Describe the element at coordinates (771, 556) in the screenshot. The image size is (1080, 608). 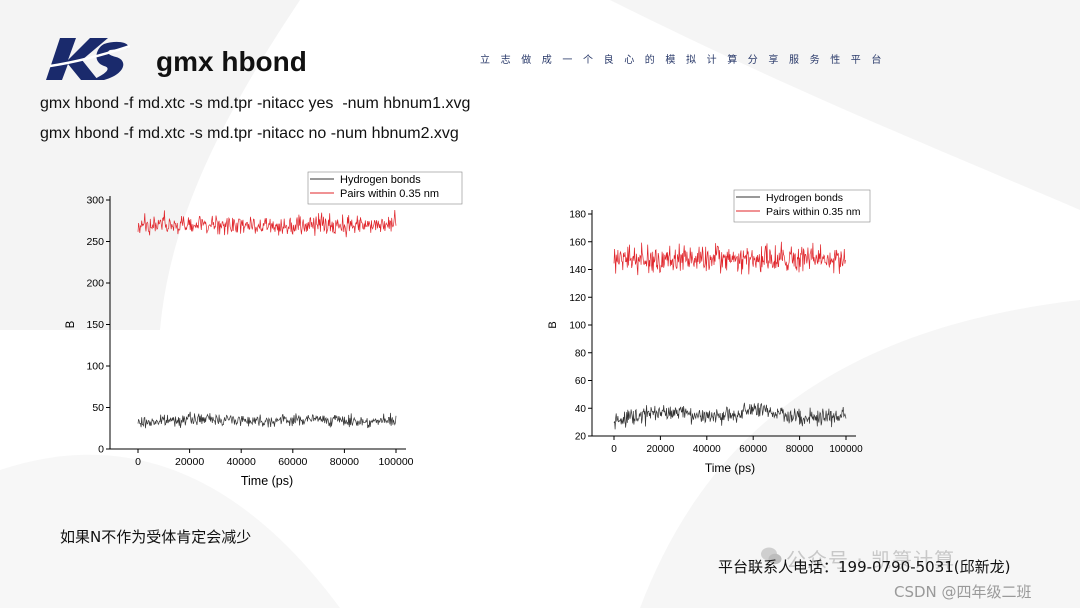
I see `wechat-icon` at that location.